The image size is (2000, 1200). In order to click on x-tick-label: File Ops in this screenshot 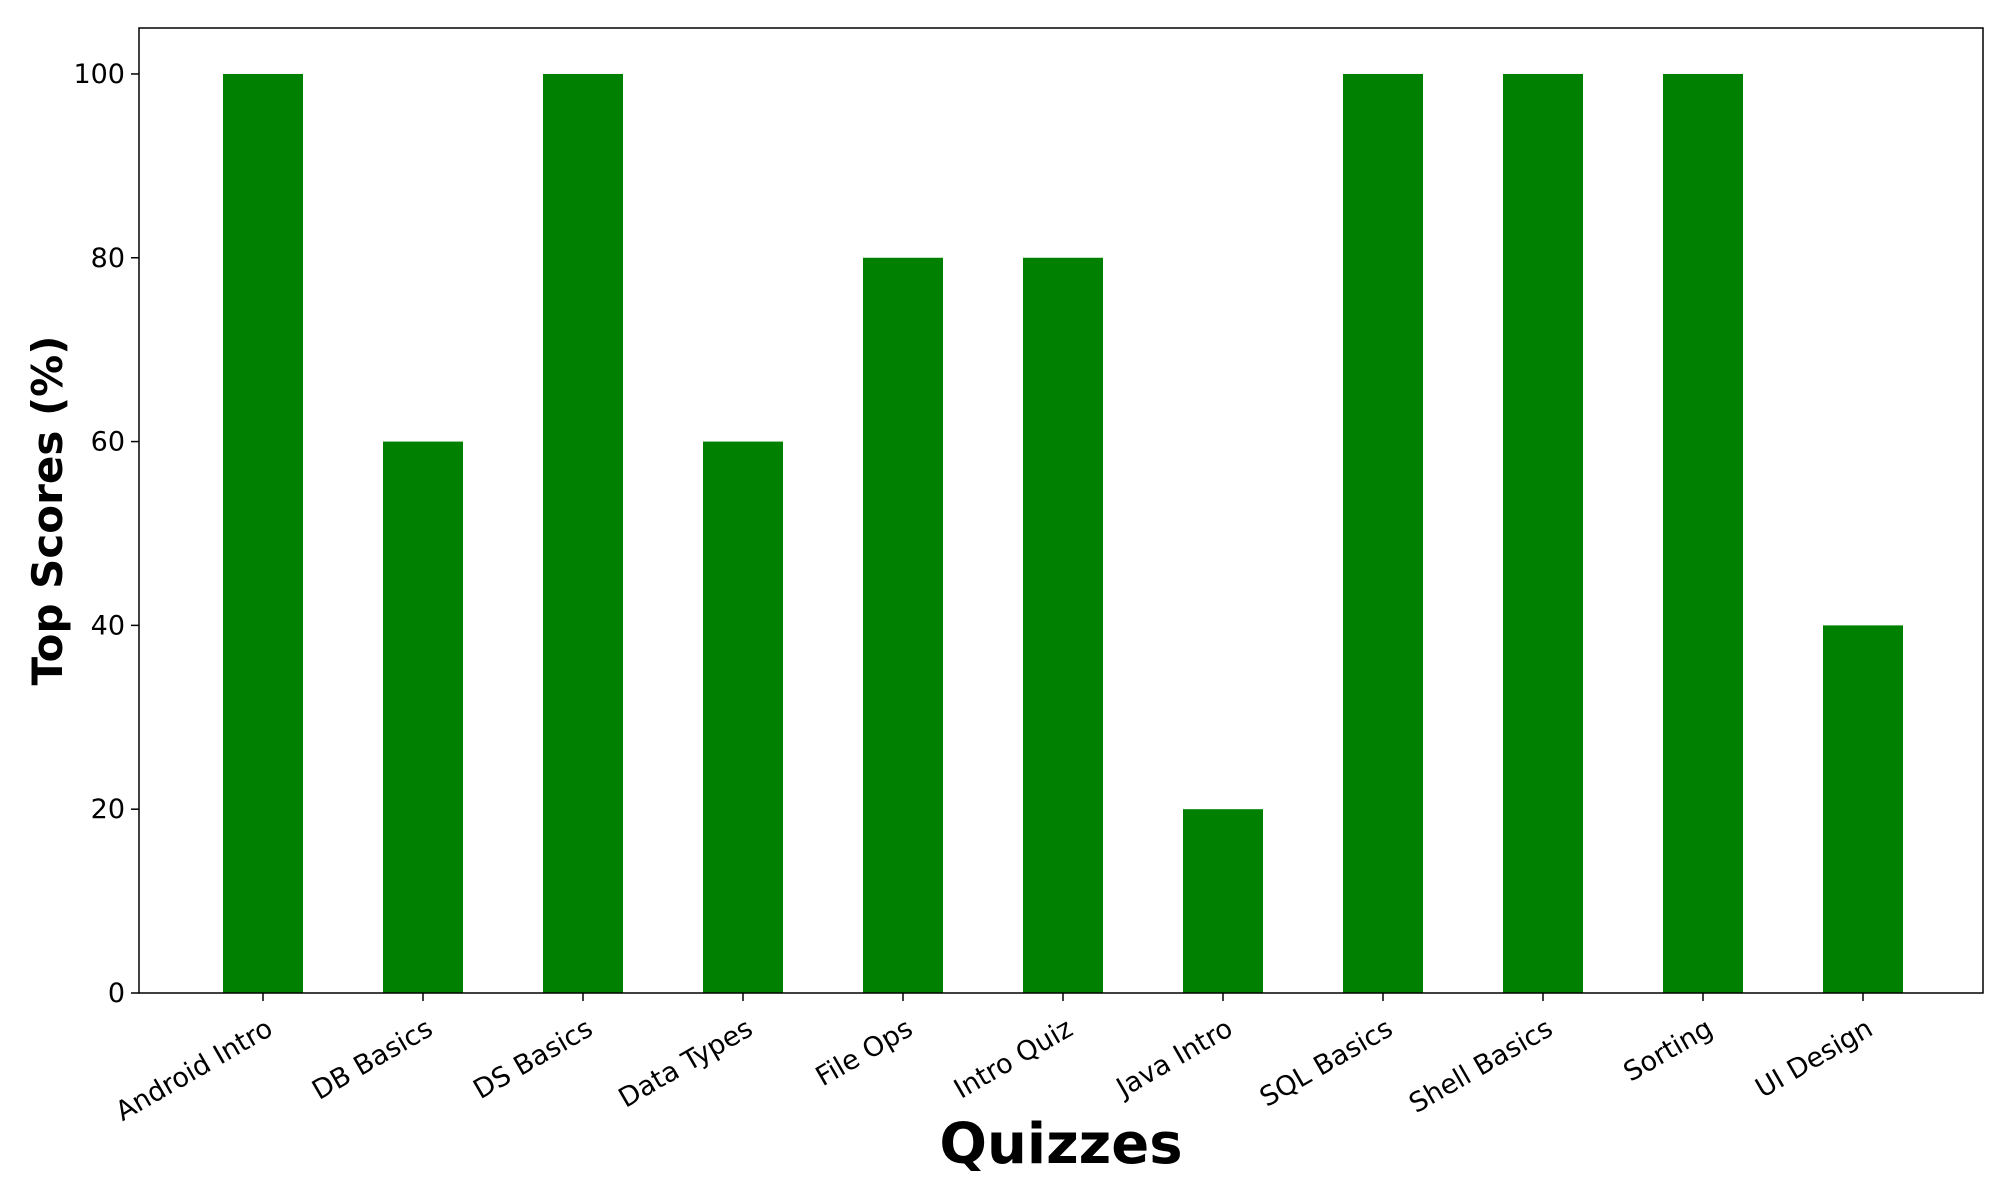, I will do `click(865, 1053)`.